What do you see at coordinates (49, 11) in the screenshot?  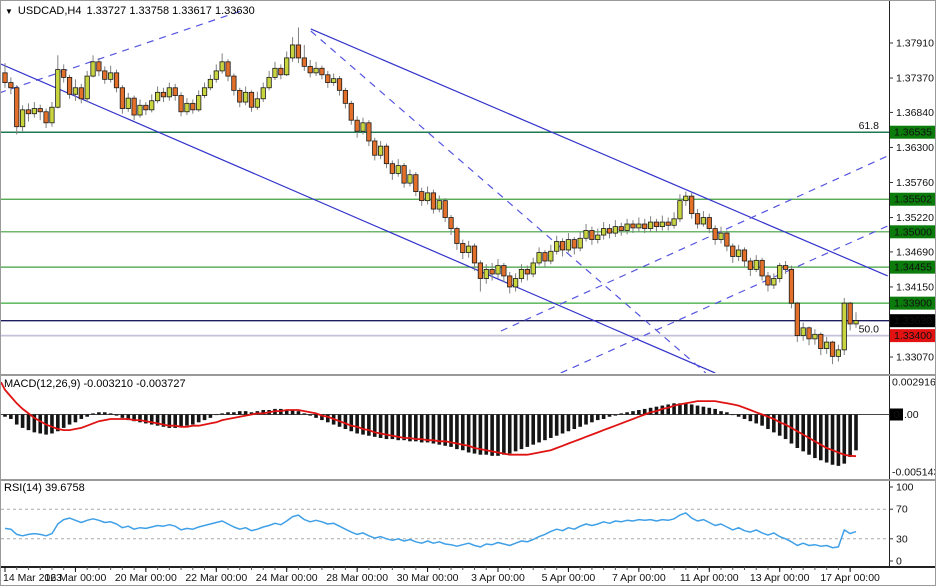 I see `symbol-period-label: USDCAD,H4` at bounding box center [49, 11].